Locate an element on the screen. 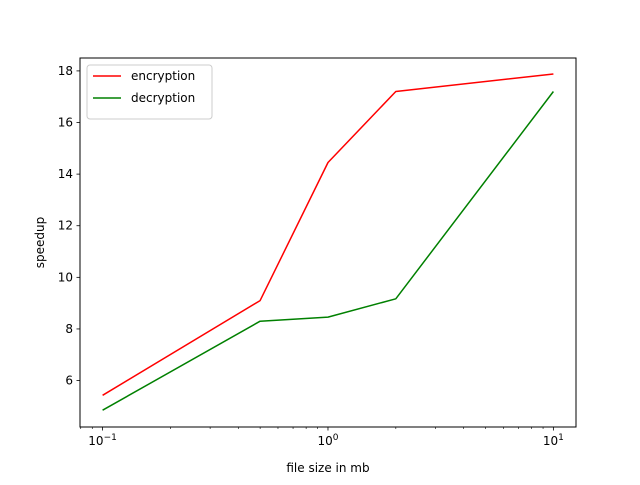 Image resolution: width=640 pixels, height=485 pixels. legend-frame is located at coordinates (149, 92).